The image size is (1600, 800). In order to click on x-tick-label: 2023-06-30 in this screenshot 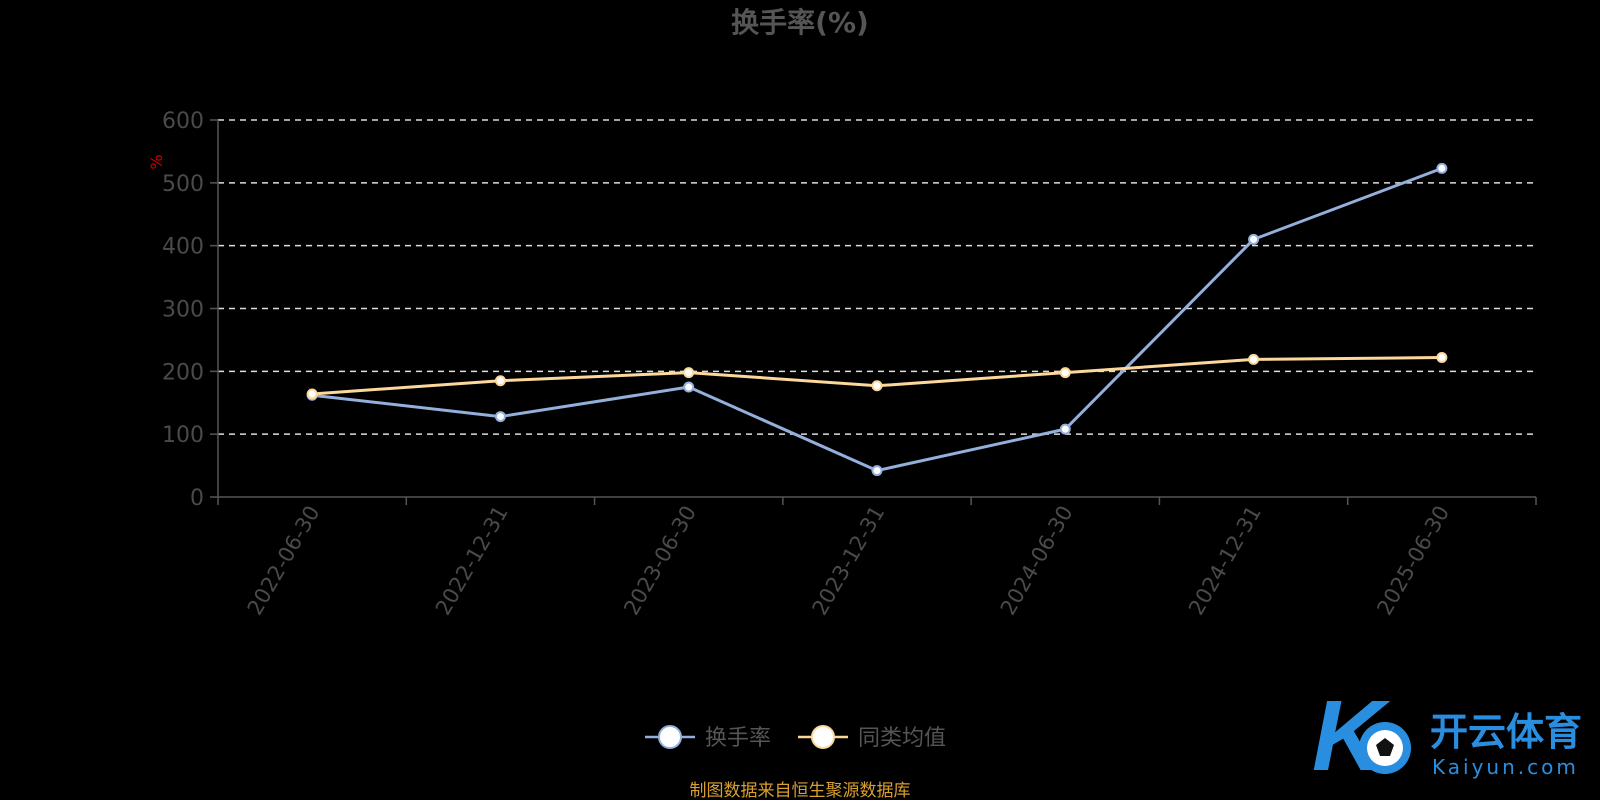, I will do `click(660, 561)`.